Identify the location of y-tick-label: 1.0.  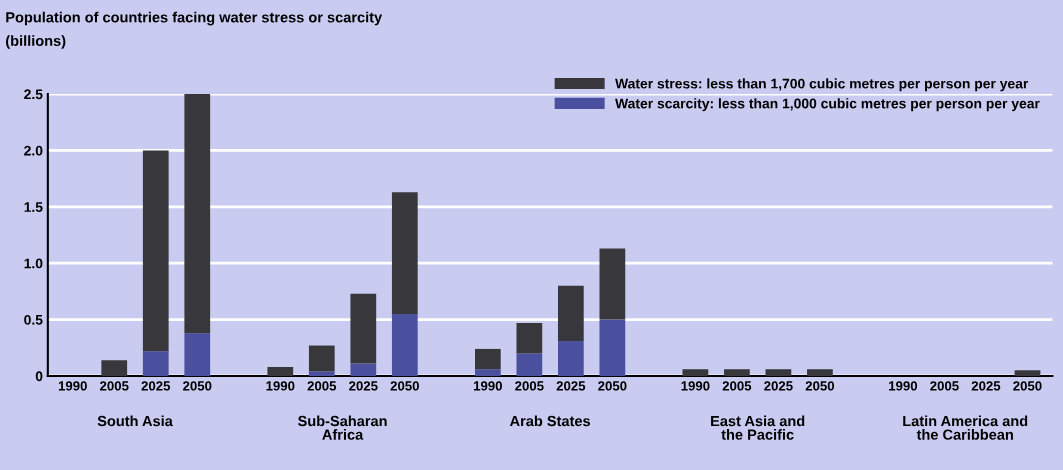
(33, 263).